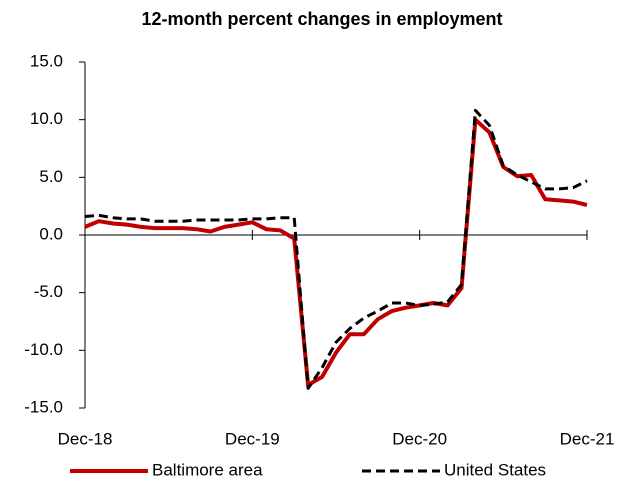  Describe the element at coordinates (495, 469) in the screenshot. I see `legend-label: United States` at that location.